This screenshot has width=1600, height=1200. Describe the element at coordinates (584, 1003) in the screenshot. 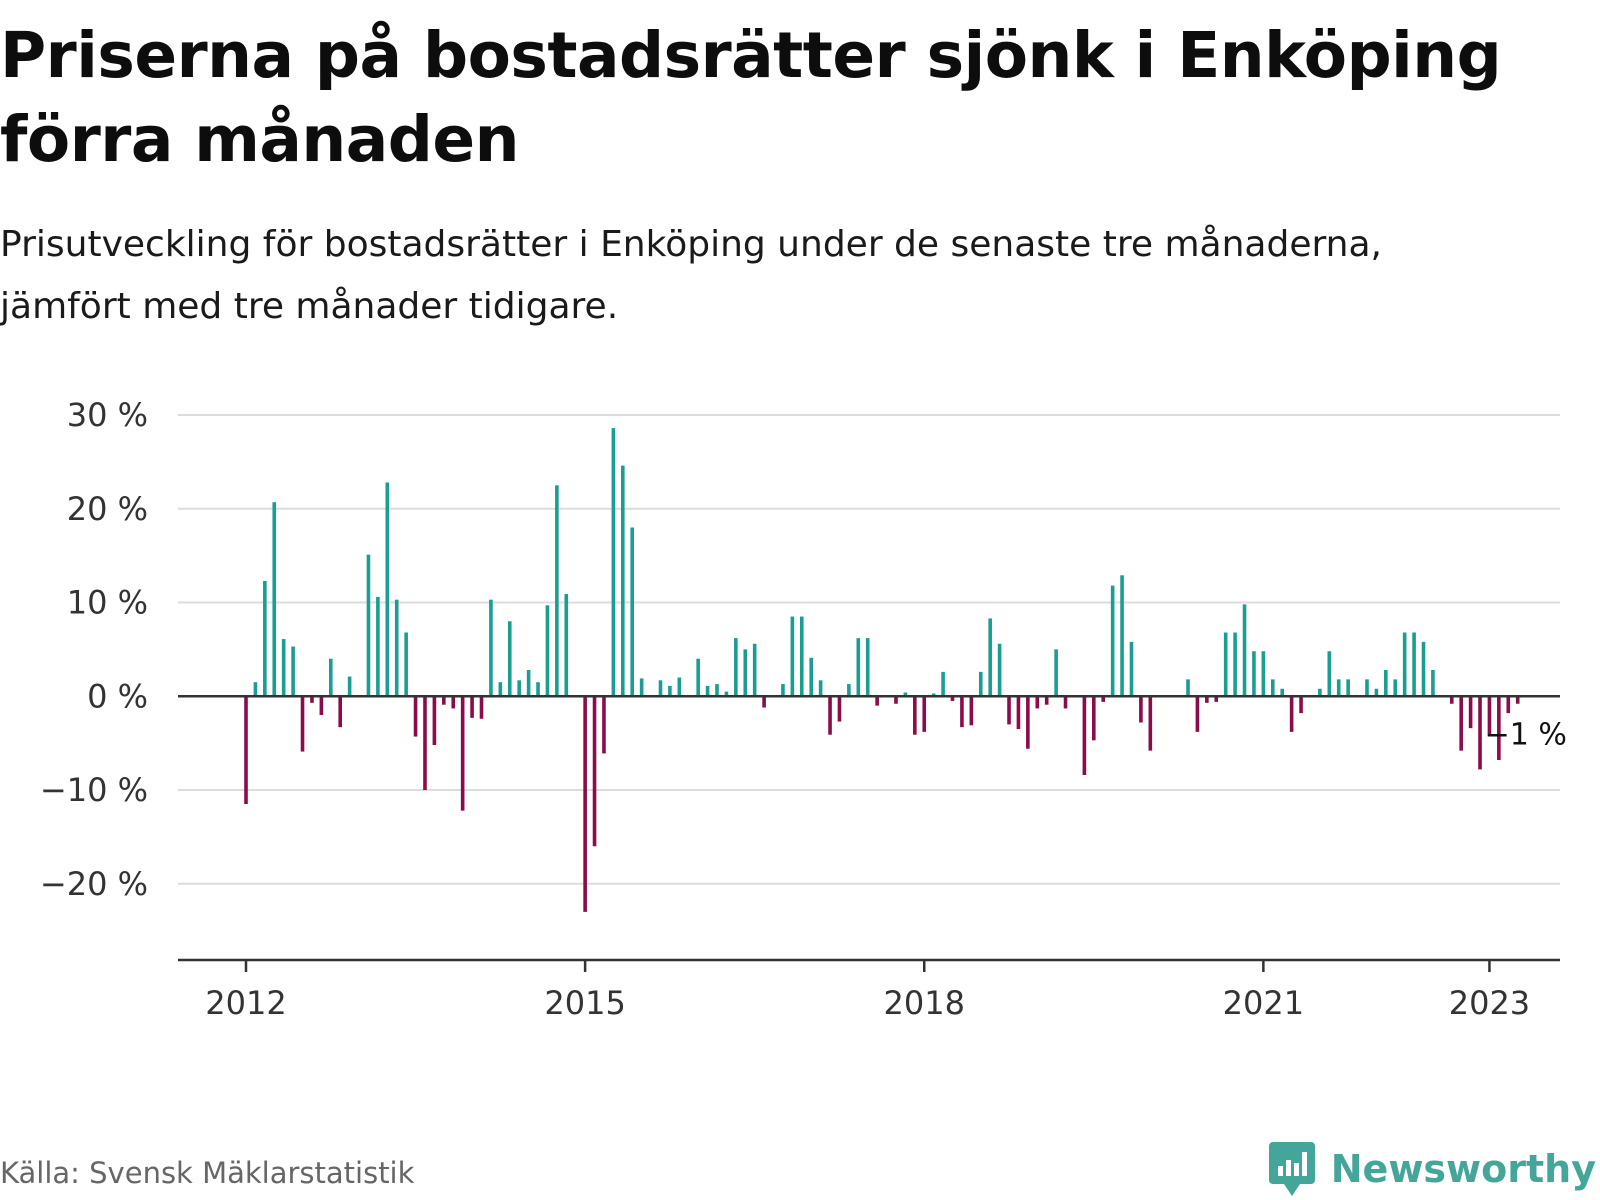

I see `x-tick-label: 2015` at that location.